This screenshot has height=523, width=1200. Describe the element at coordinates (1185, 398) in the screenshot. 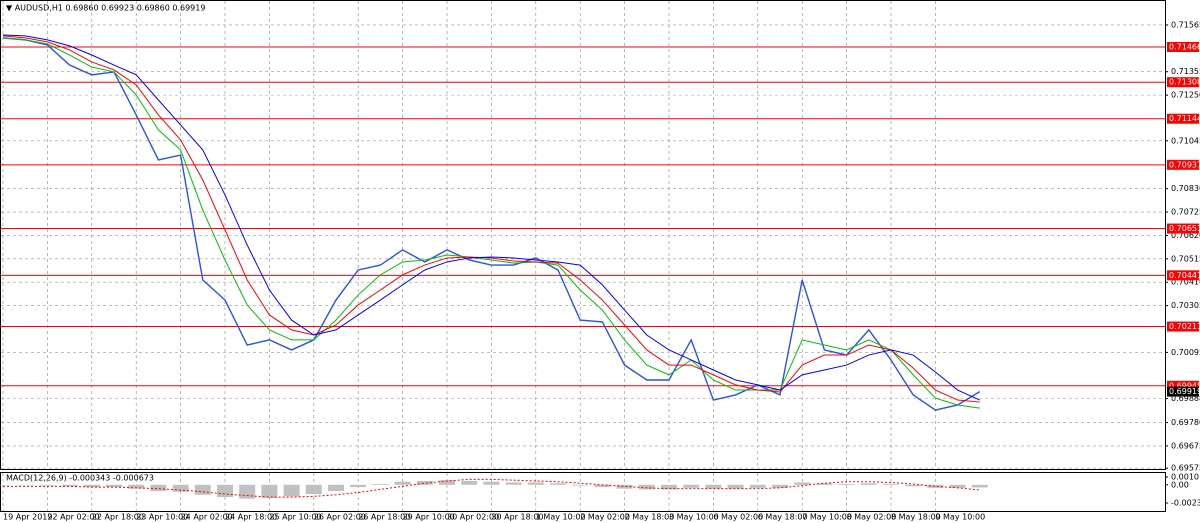

I see `y-tick-label: 0.69888` at that location.